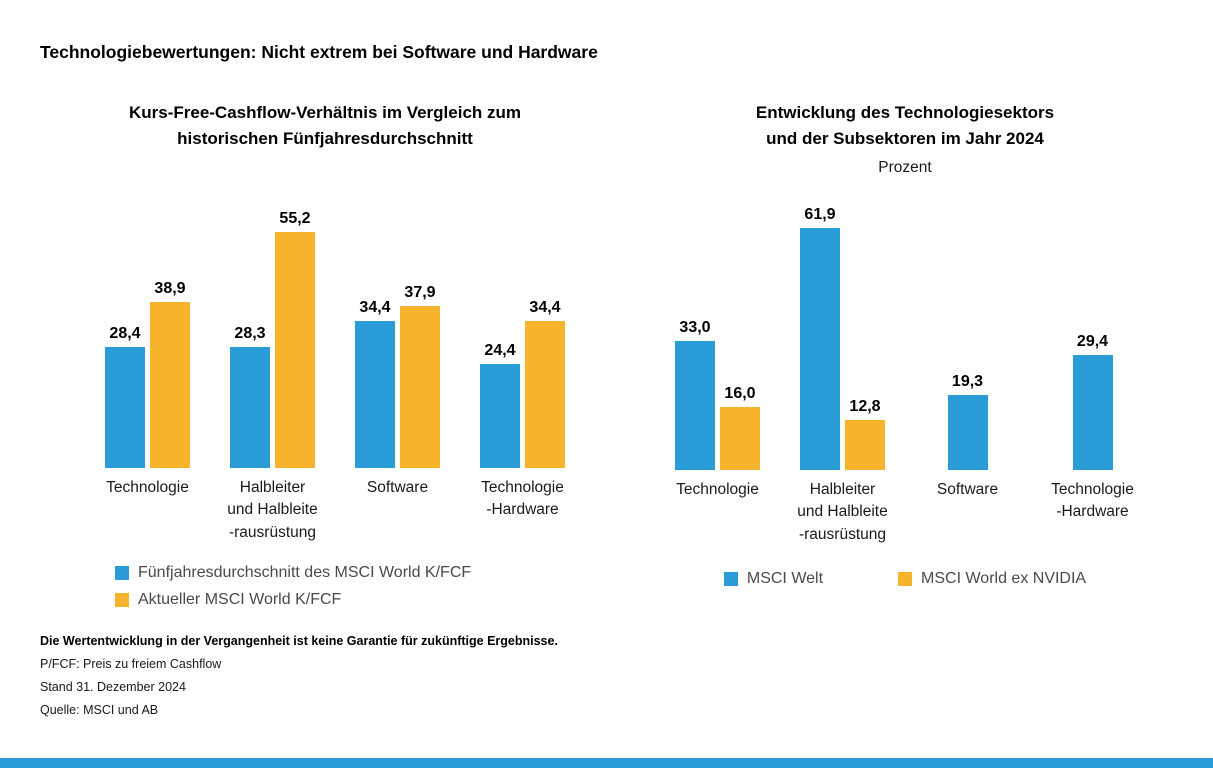 Image resolution: width=1213 pixels, height=768 pixels. Describe the element at coordinates (967, 381) in the screenshot. I see `bar-value-label: 19,3` at that location.